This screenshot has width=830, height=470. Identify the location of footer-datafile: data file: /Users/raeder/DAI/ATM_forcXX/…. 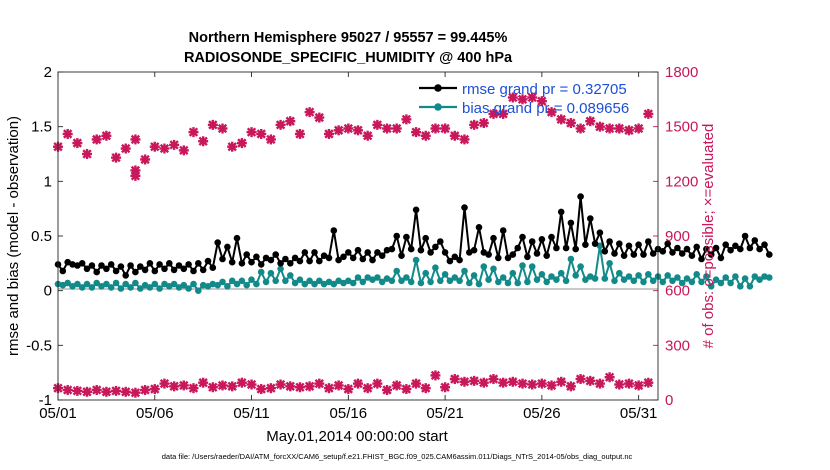
(397, 456).